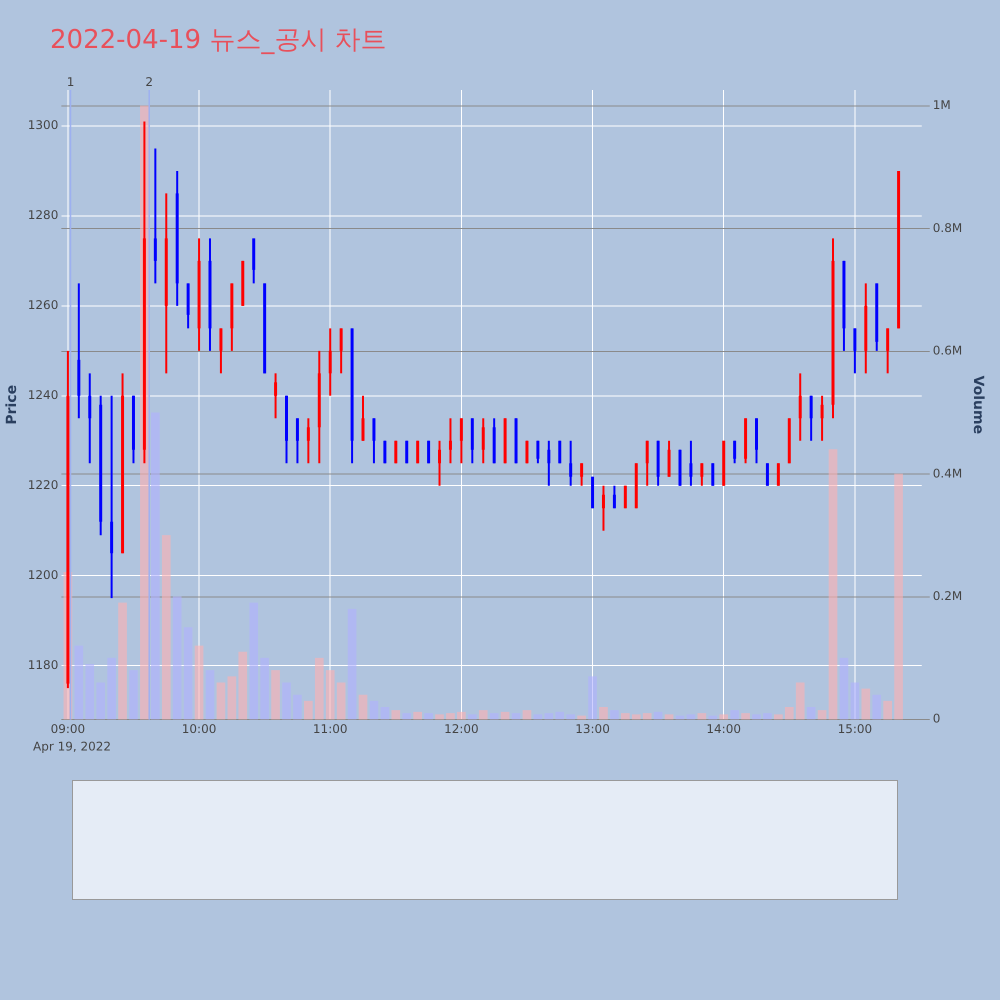 This screenshot has width=1000, height=1000. I want to click on chart-title: 2022-04-19 뉴스_공시 차트, so click(218, 40).